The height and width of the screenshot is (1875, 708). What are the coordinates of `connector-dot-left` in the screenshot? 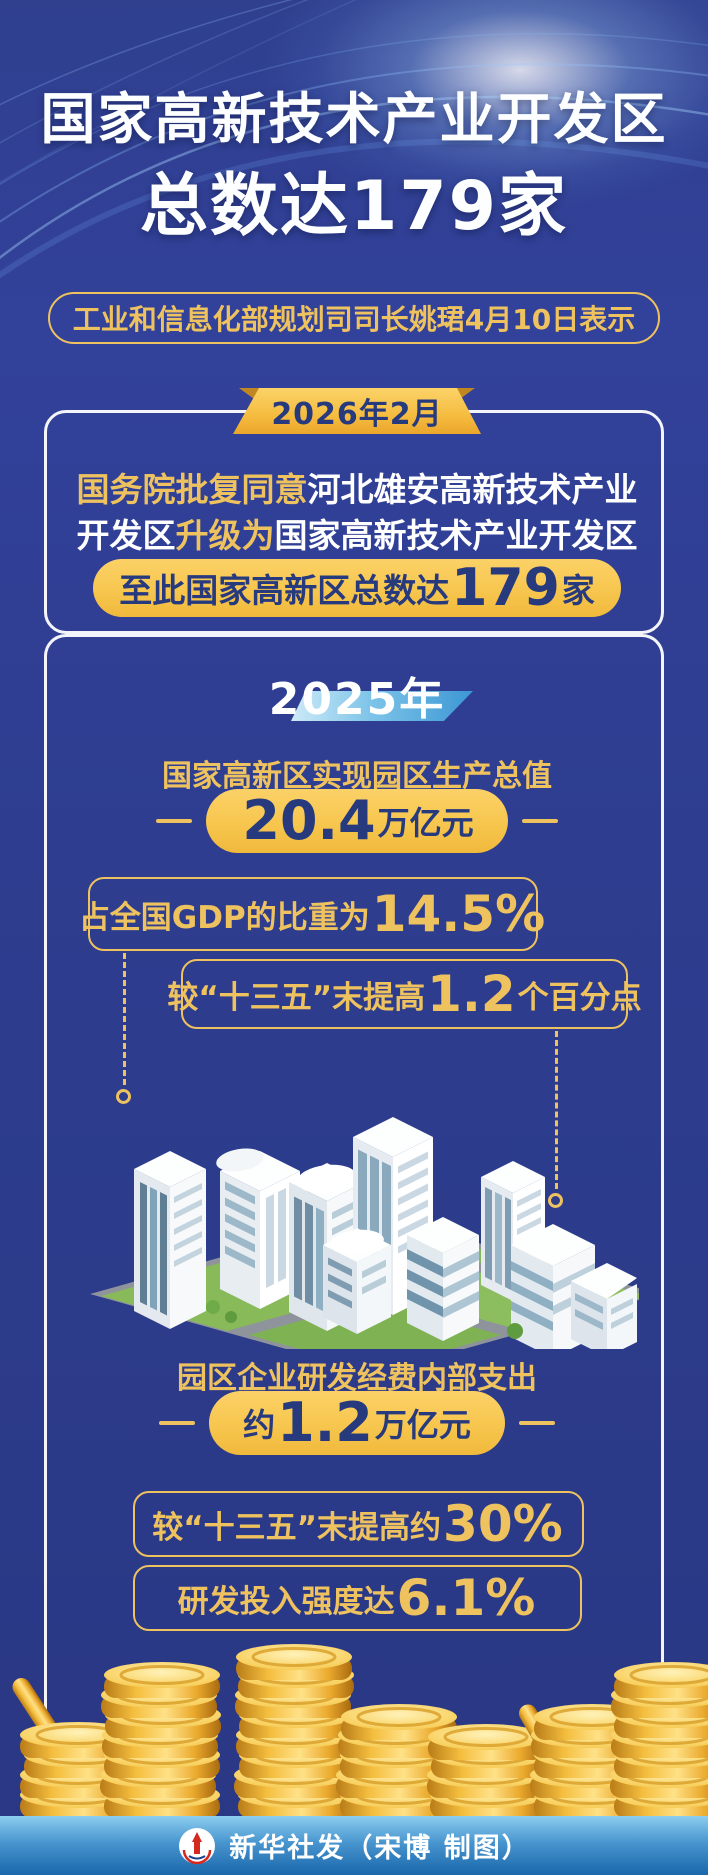 It's located at (123, 1096).